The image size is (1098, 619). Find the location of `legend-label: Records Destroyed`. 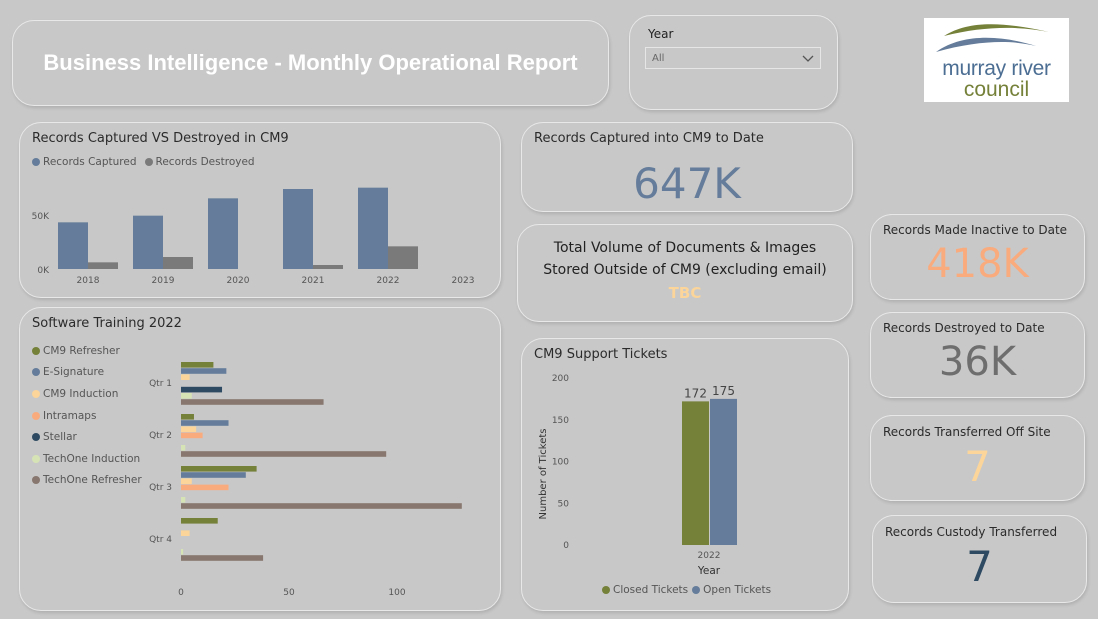

legend-label: Records Destroyed is located at coordinates (205, 162).